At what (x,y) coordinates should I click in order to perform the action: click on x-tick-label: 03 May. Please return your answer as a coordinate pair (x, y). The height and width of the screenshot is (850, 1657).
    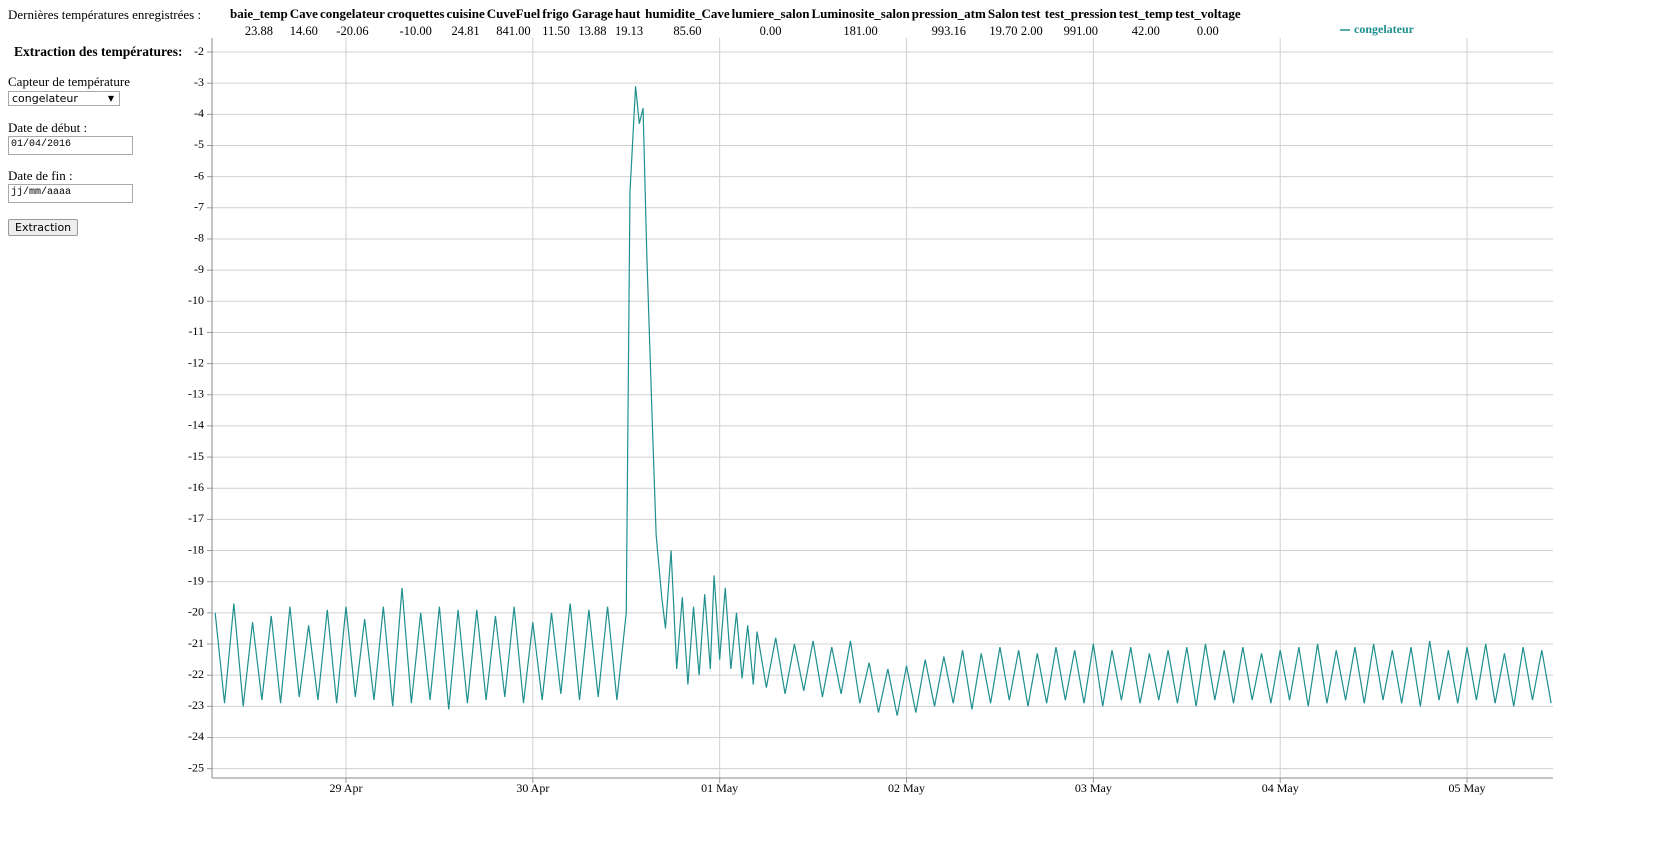
    Looking at the image, I should click on (1093, 788).